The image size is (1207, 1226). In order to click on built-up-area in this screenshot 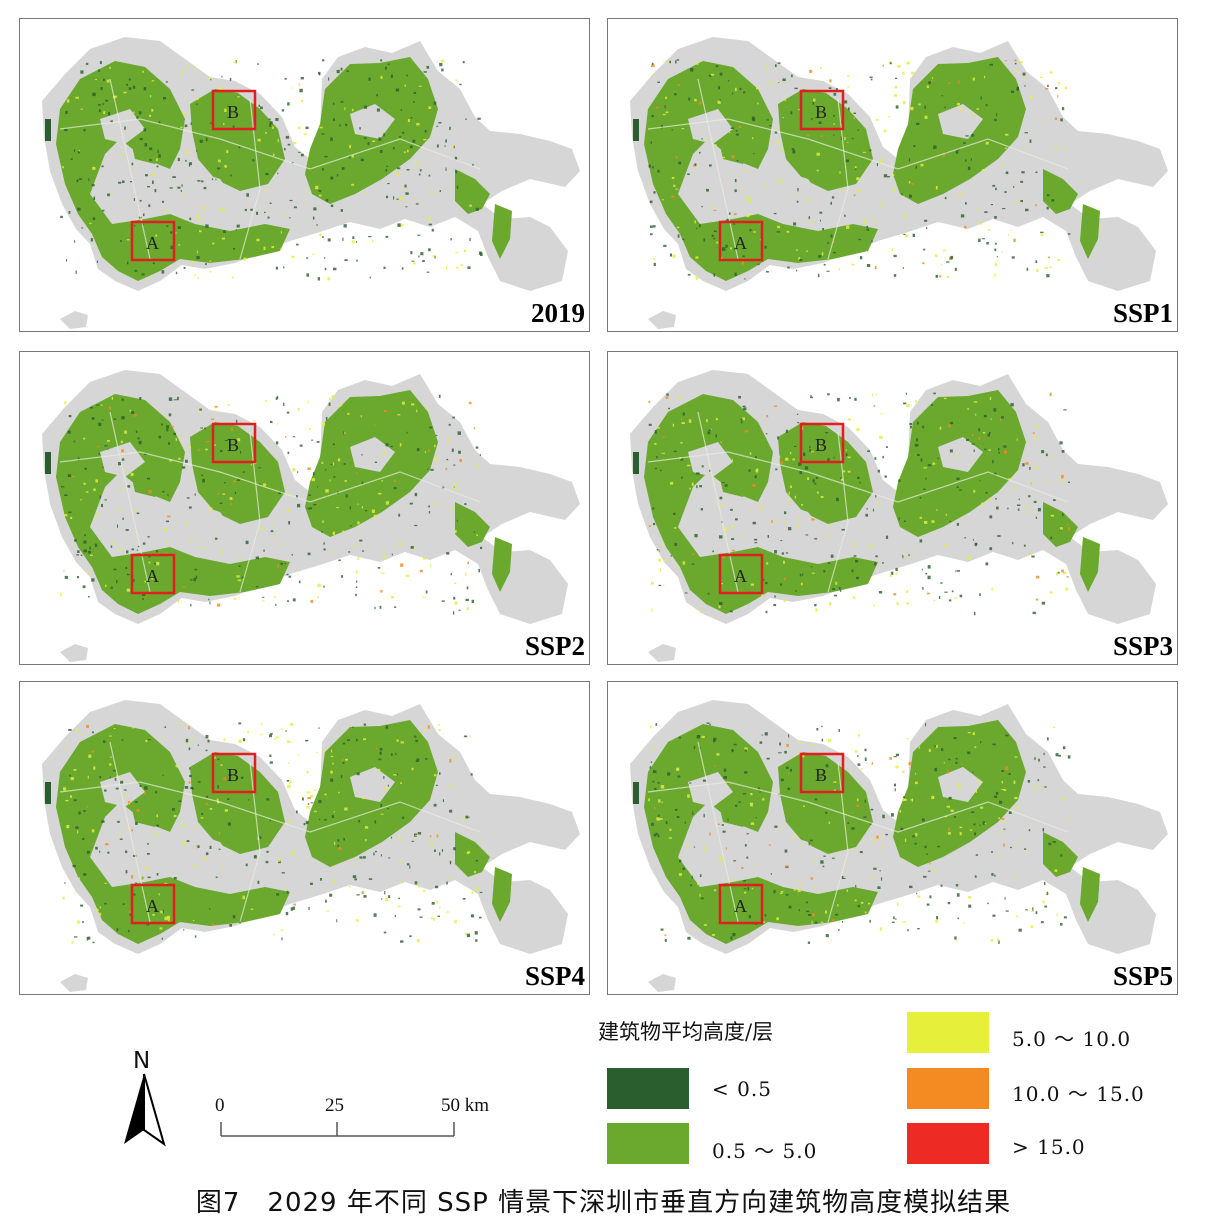, I will do `click(284, 169)`.